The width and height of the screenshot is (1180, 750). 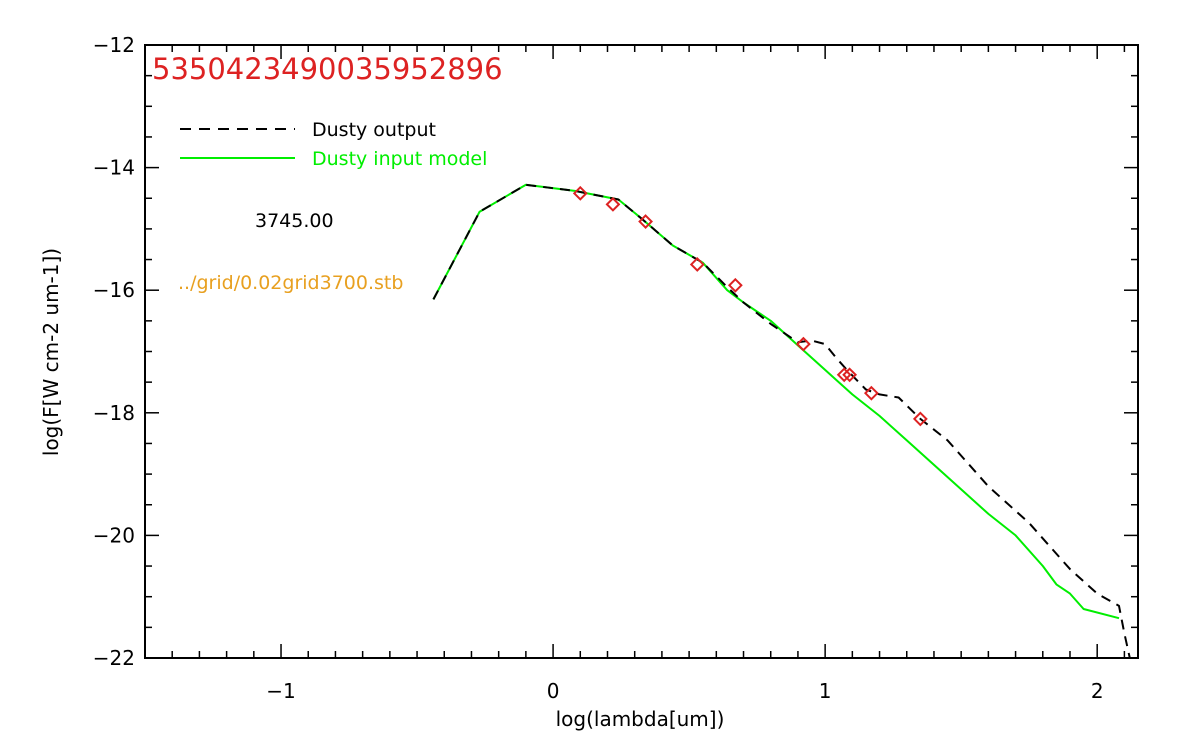 I want to click on y-tick-label: −14, so click(x=114, y=168).